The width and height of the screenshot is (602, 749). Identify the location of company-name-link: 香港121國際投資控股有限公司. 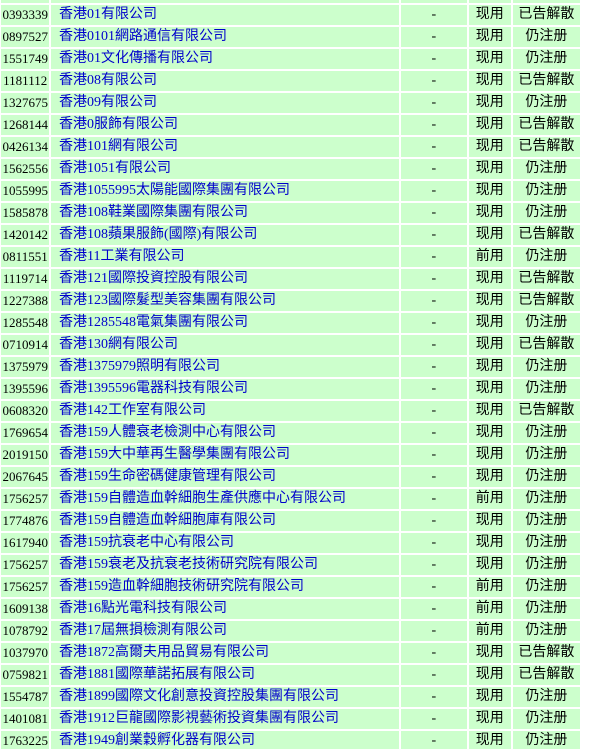
(154, 278).